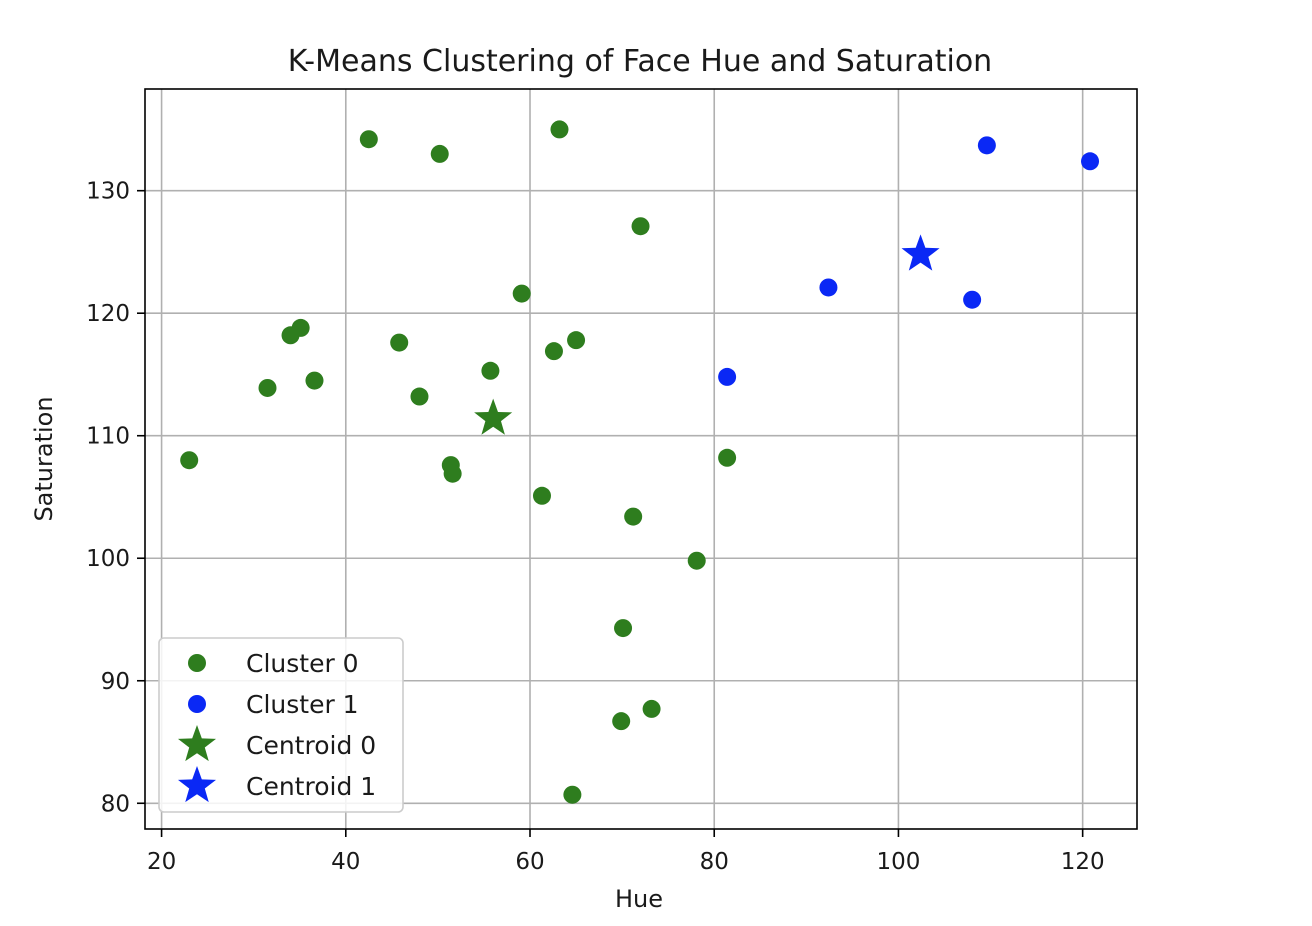 This screenshot has width=1312, height=926. I want to click on x-tick-label: 20, so click(161, 862).